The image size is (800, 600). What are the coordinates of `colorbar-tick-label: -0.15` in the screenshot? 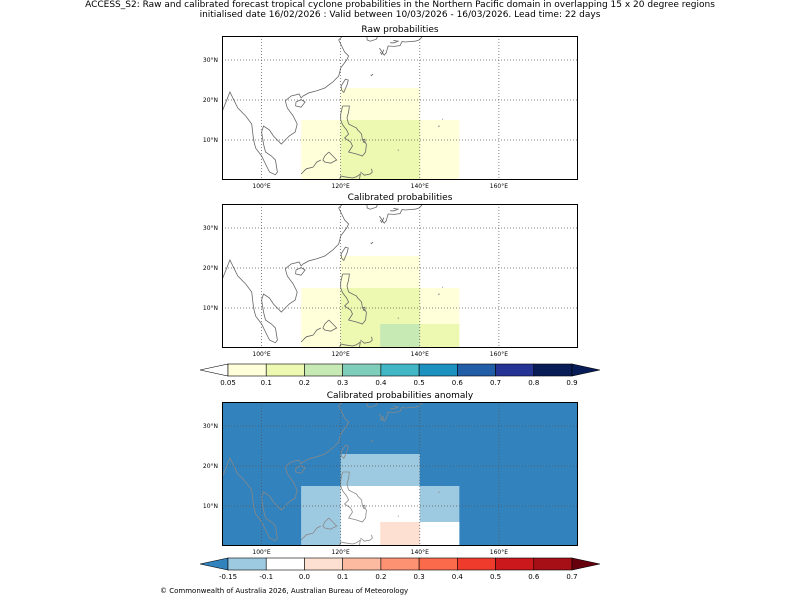 It's located at (228, 577).